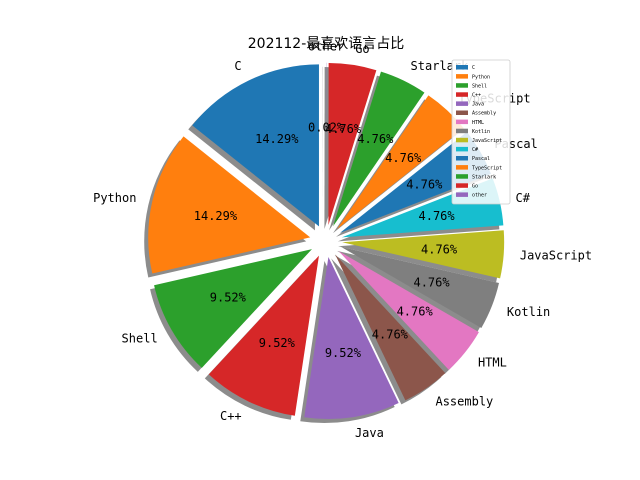  What do you see at coordinates (462, 67) in the screenshot?
I see `legend-swatch-c` at bounding box center [462, 67].